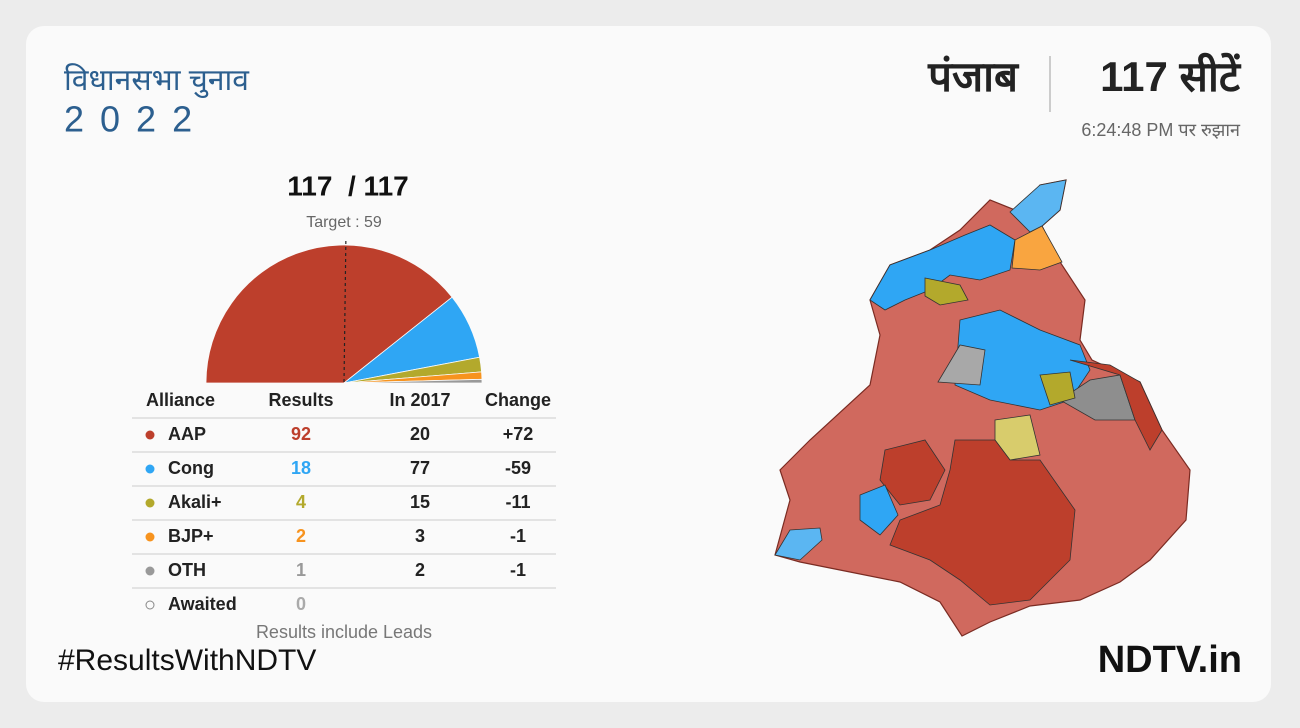  Describe the element at coordinates (180, 400) in the screenshot. I see `column-header: Alliance` at that location.